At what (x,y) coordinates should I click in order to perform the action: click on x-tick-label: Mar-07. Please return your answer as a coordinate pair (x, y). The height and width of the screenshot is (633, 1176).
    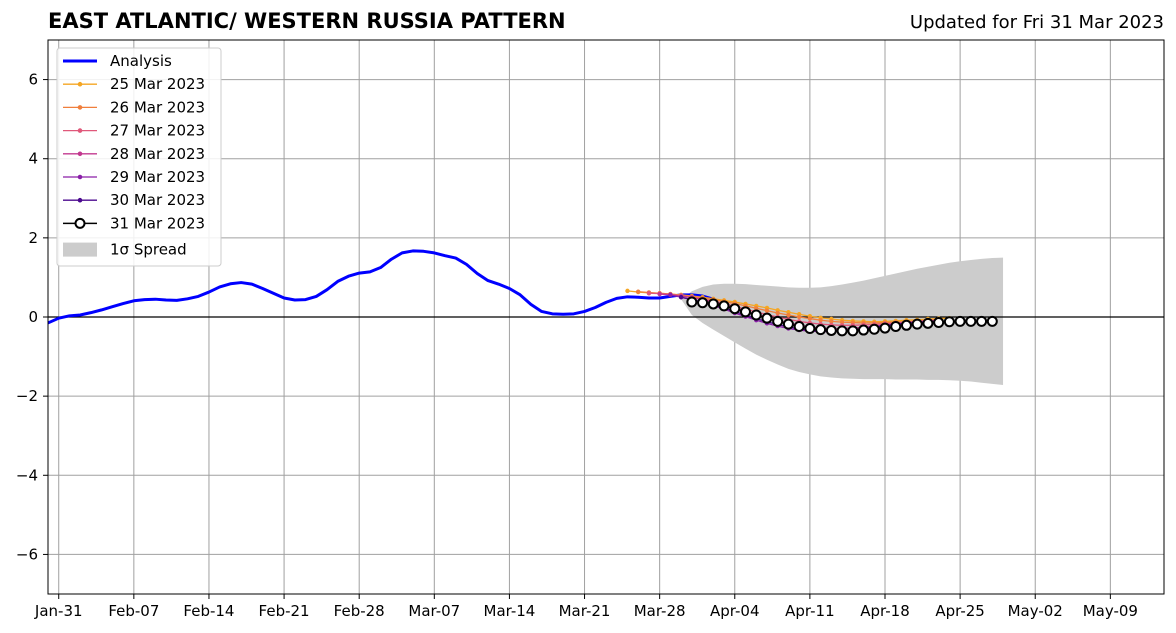
    Looking at the image, I should click on (434, 611).